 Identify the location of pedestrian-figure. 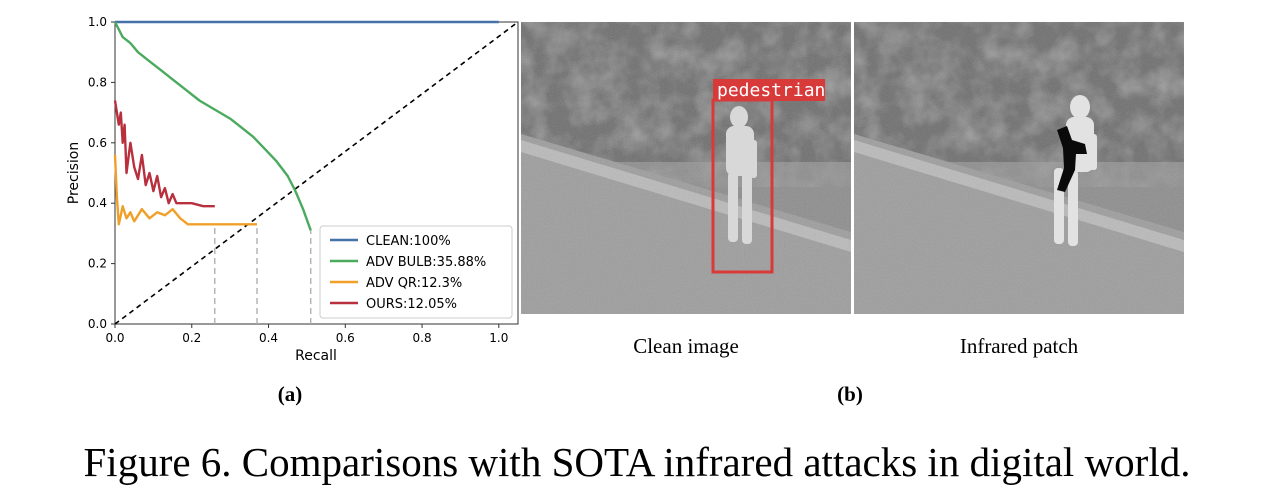
(741, 175).